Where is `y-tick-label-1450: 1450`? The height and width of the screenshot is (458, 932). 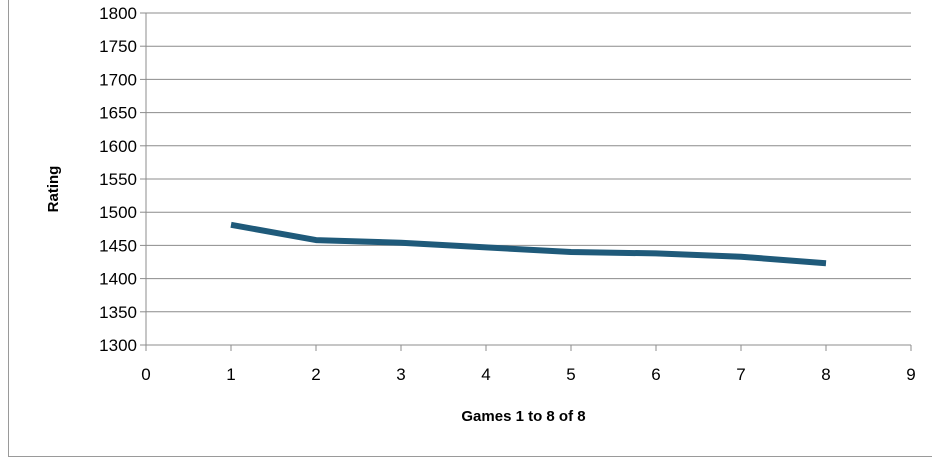
y-tick-label-1450: 1450 is located at coordinates (118, 245).